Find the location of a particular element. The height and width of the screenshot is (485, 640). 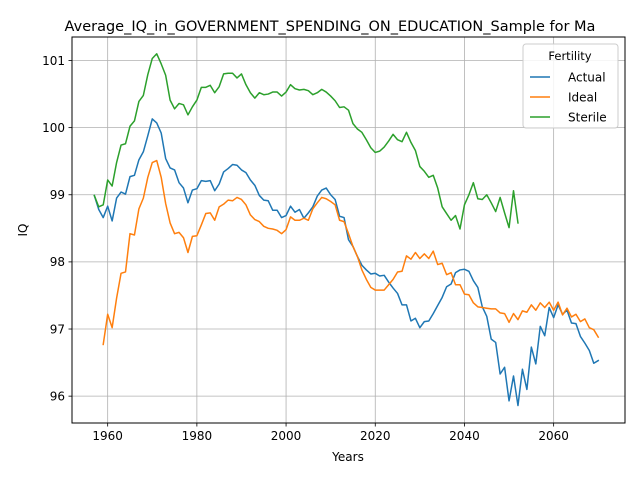

legend-label-ideal: Ideal is located at coordinates (582, 97).